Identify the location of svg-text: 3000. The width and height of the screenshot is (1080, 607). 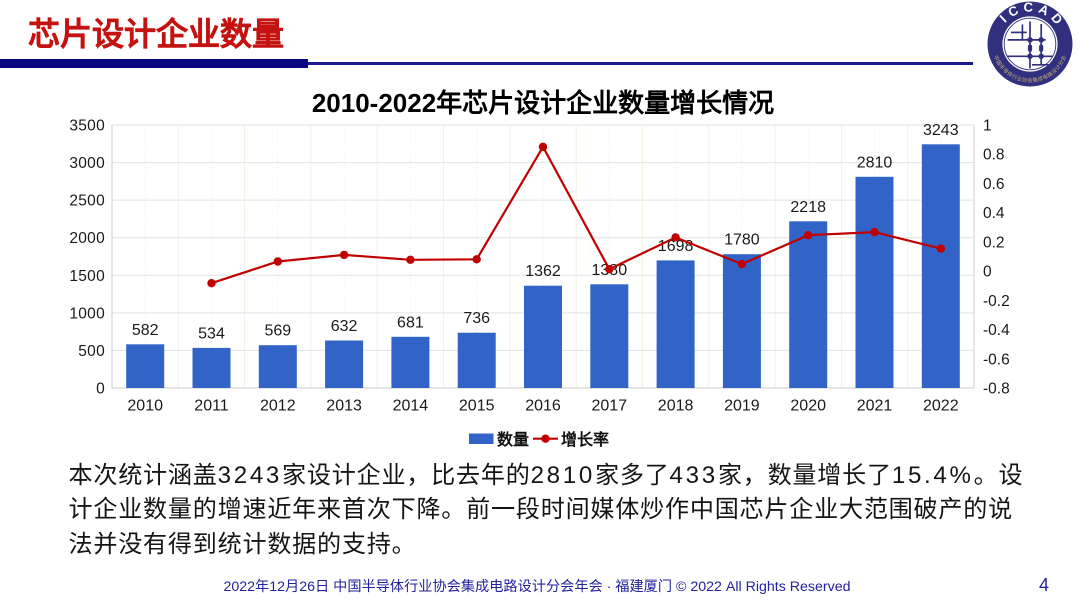
(87, 163).